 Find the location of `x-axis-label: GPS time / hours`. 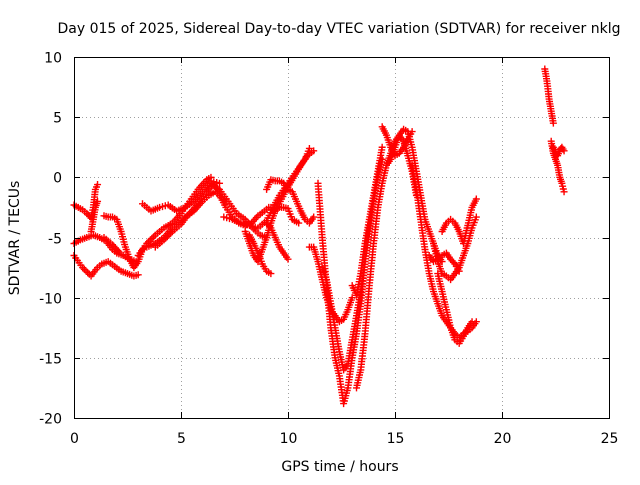

x-axis-label: GPS time / hours is located at coordinates (339, 467).